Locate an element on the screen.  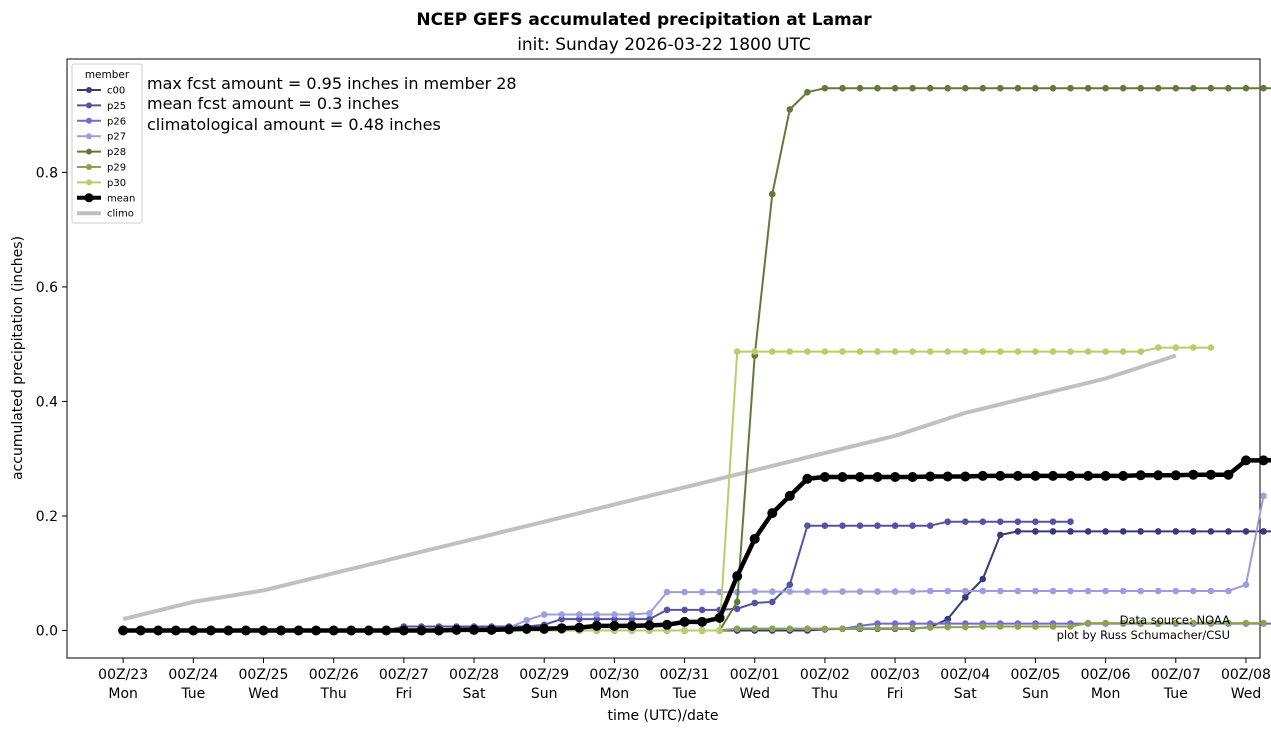
y-axis-label: accumulated precipitation (inches) is located at coordinates (18, 358).